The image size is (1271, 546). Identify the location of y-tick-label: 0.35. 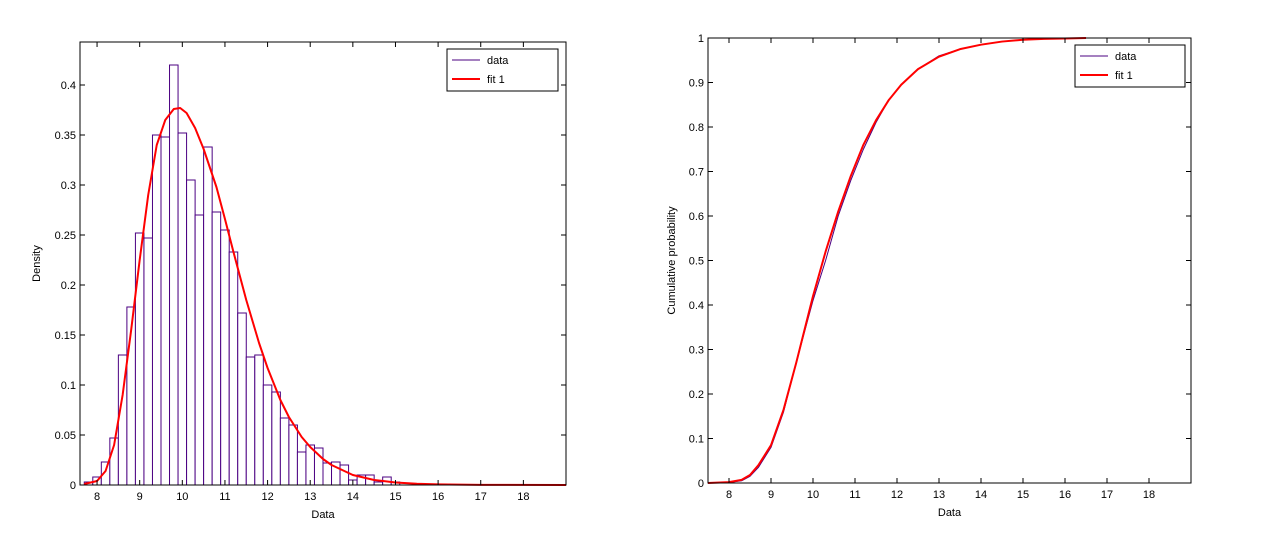
(65, 136).